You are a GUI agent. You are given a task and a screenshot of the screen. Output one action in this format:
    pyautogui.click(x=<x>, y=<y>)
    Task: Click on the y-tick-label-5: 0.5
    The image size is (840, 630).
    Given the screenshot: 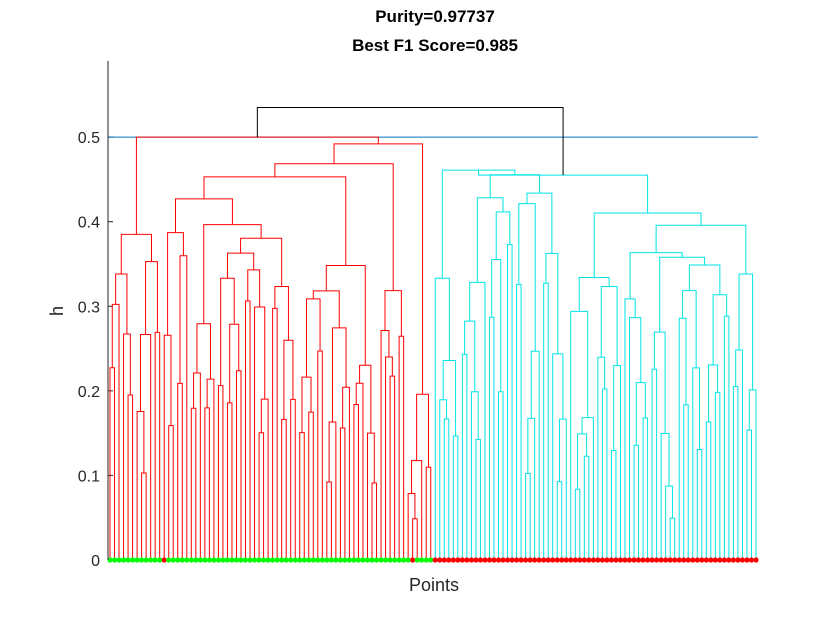 What is the action you would take?
    pyautogui.click(x=89, y=138)
    